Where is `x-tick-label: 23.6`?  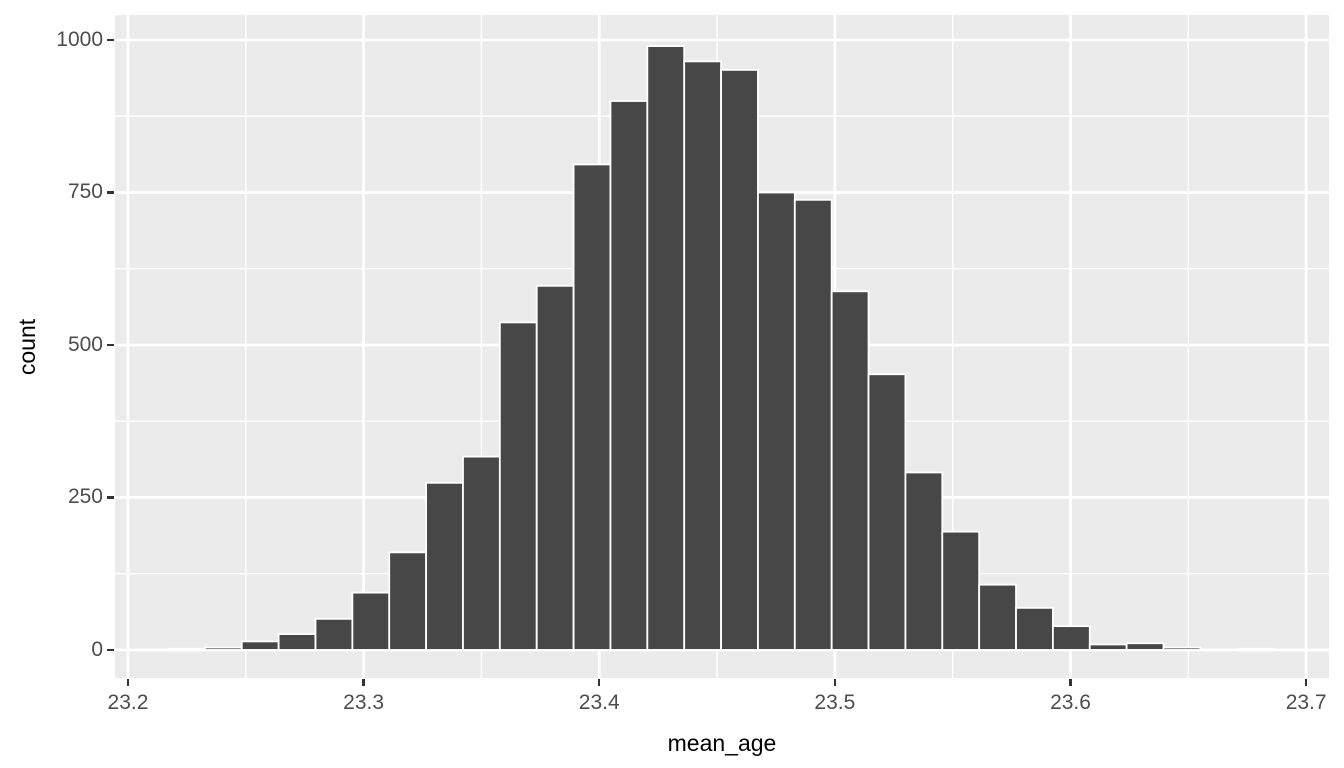 x-tick-label: 23.6 is located at coordinates (1070, 702).